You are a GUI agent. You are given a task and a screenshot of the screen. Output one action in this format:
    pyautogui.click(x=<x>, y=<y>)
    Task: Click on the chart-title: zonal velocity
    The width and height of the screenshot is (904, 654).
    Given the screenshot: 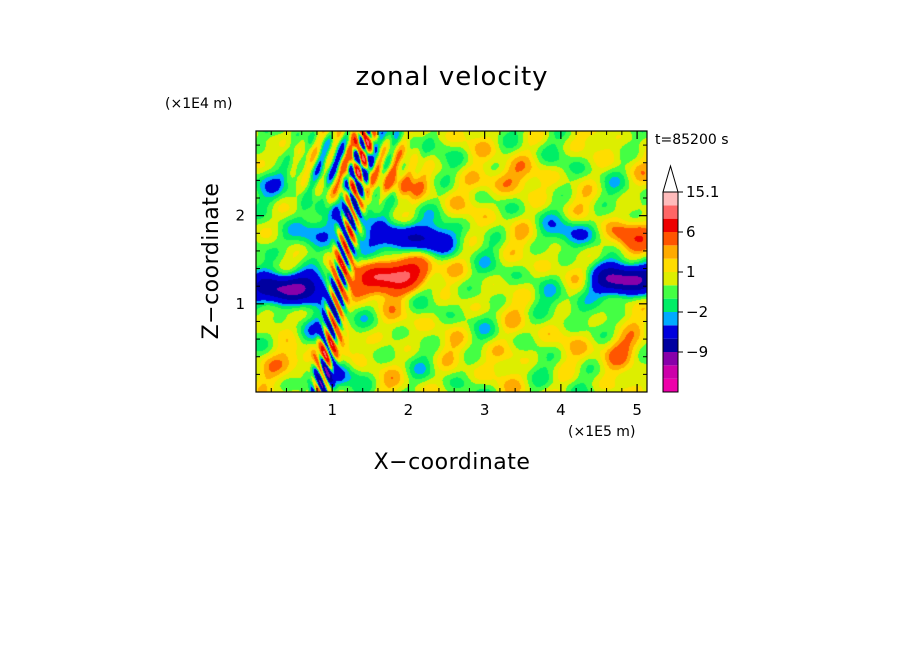 What is the action you would take?
    pyautogui.click(x=451, y=77)
    